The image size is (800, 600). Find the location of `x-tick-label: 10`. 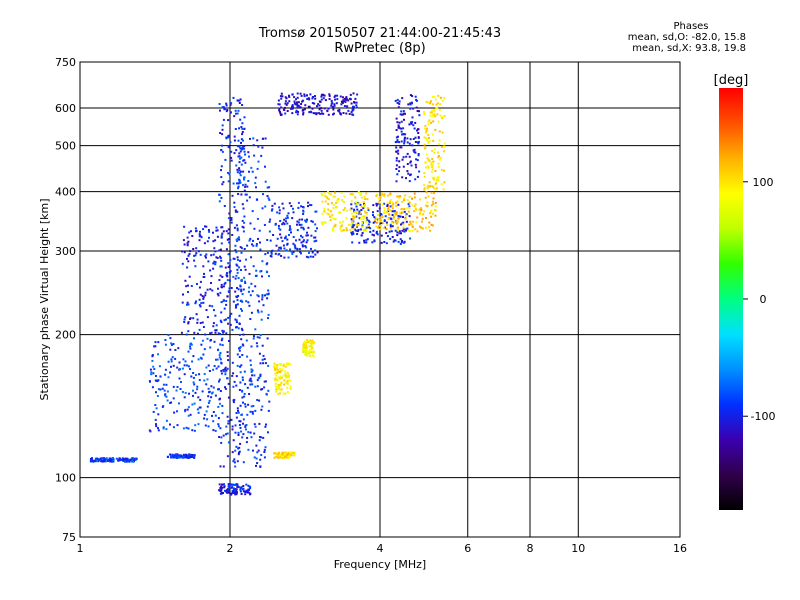

x-tick-label: 10 is located at coordinates (578, 548).